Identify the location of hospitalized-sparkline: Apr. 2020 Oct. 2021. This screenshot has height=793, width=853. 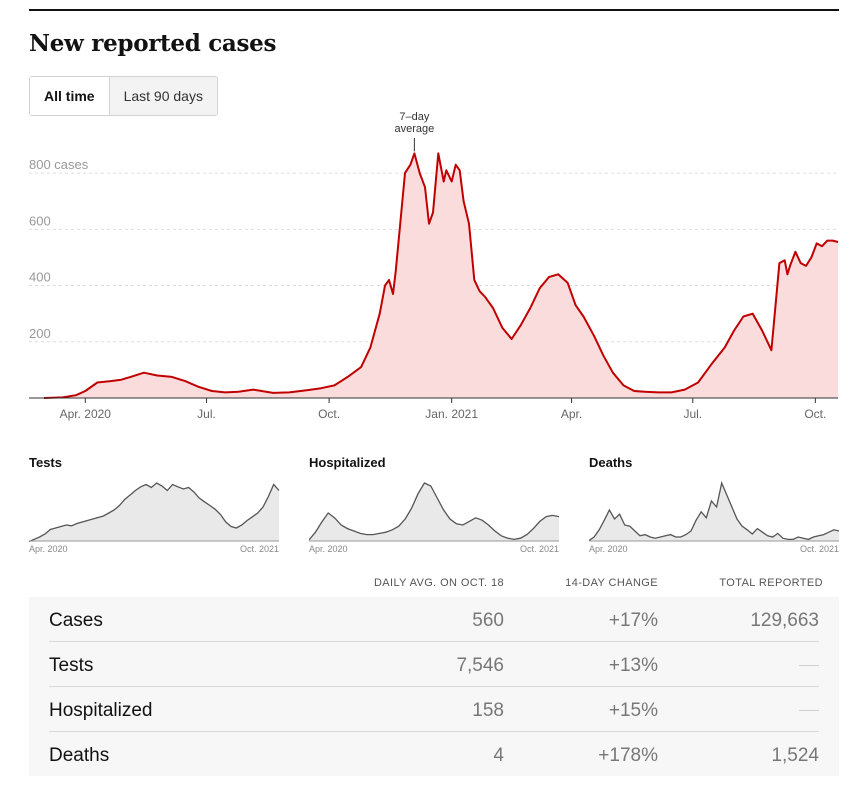
(434, 518).